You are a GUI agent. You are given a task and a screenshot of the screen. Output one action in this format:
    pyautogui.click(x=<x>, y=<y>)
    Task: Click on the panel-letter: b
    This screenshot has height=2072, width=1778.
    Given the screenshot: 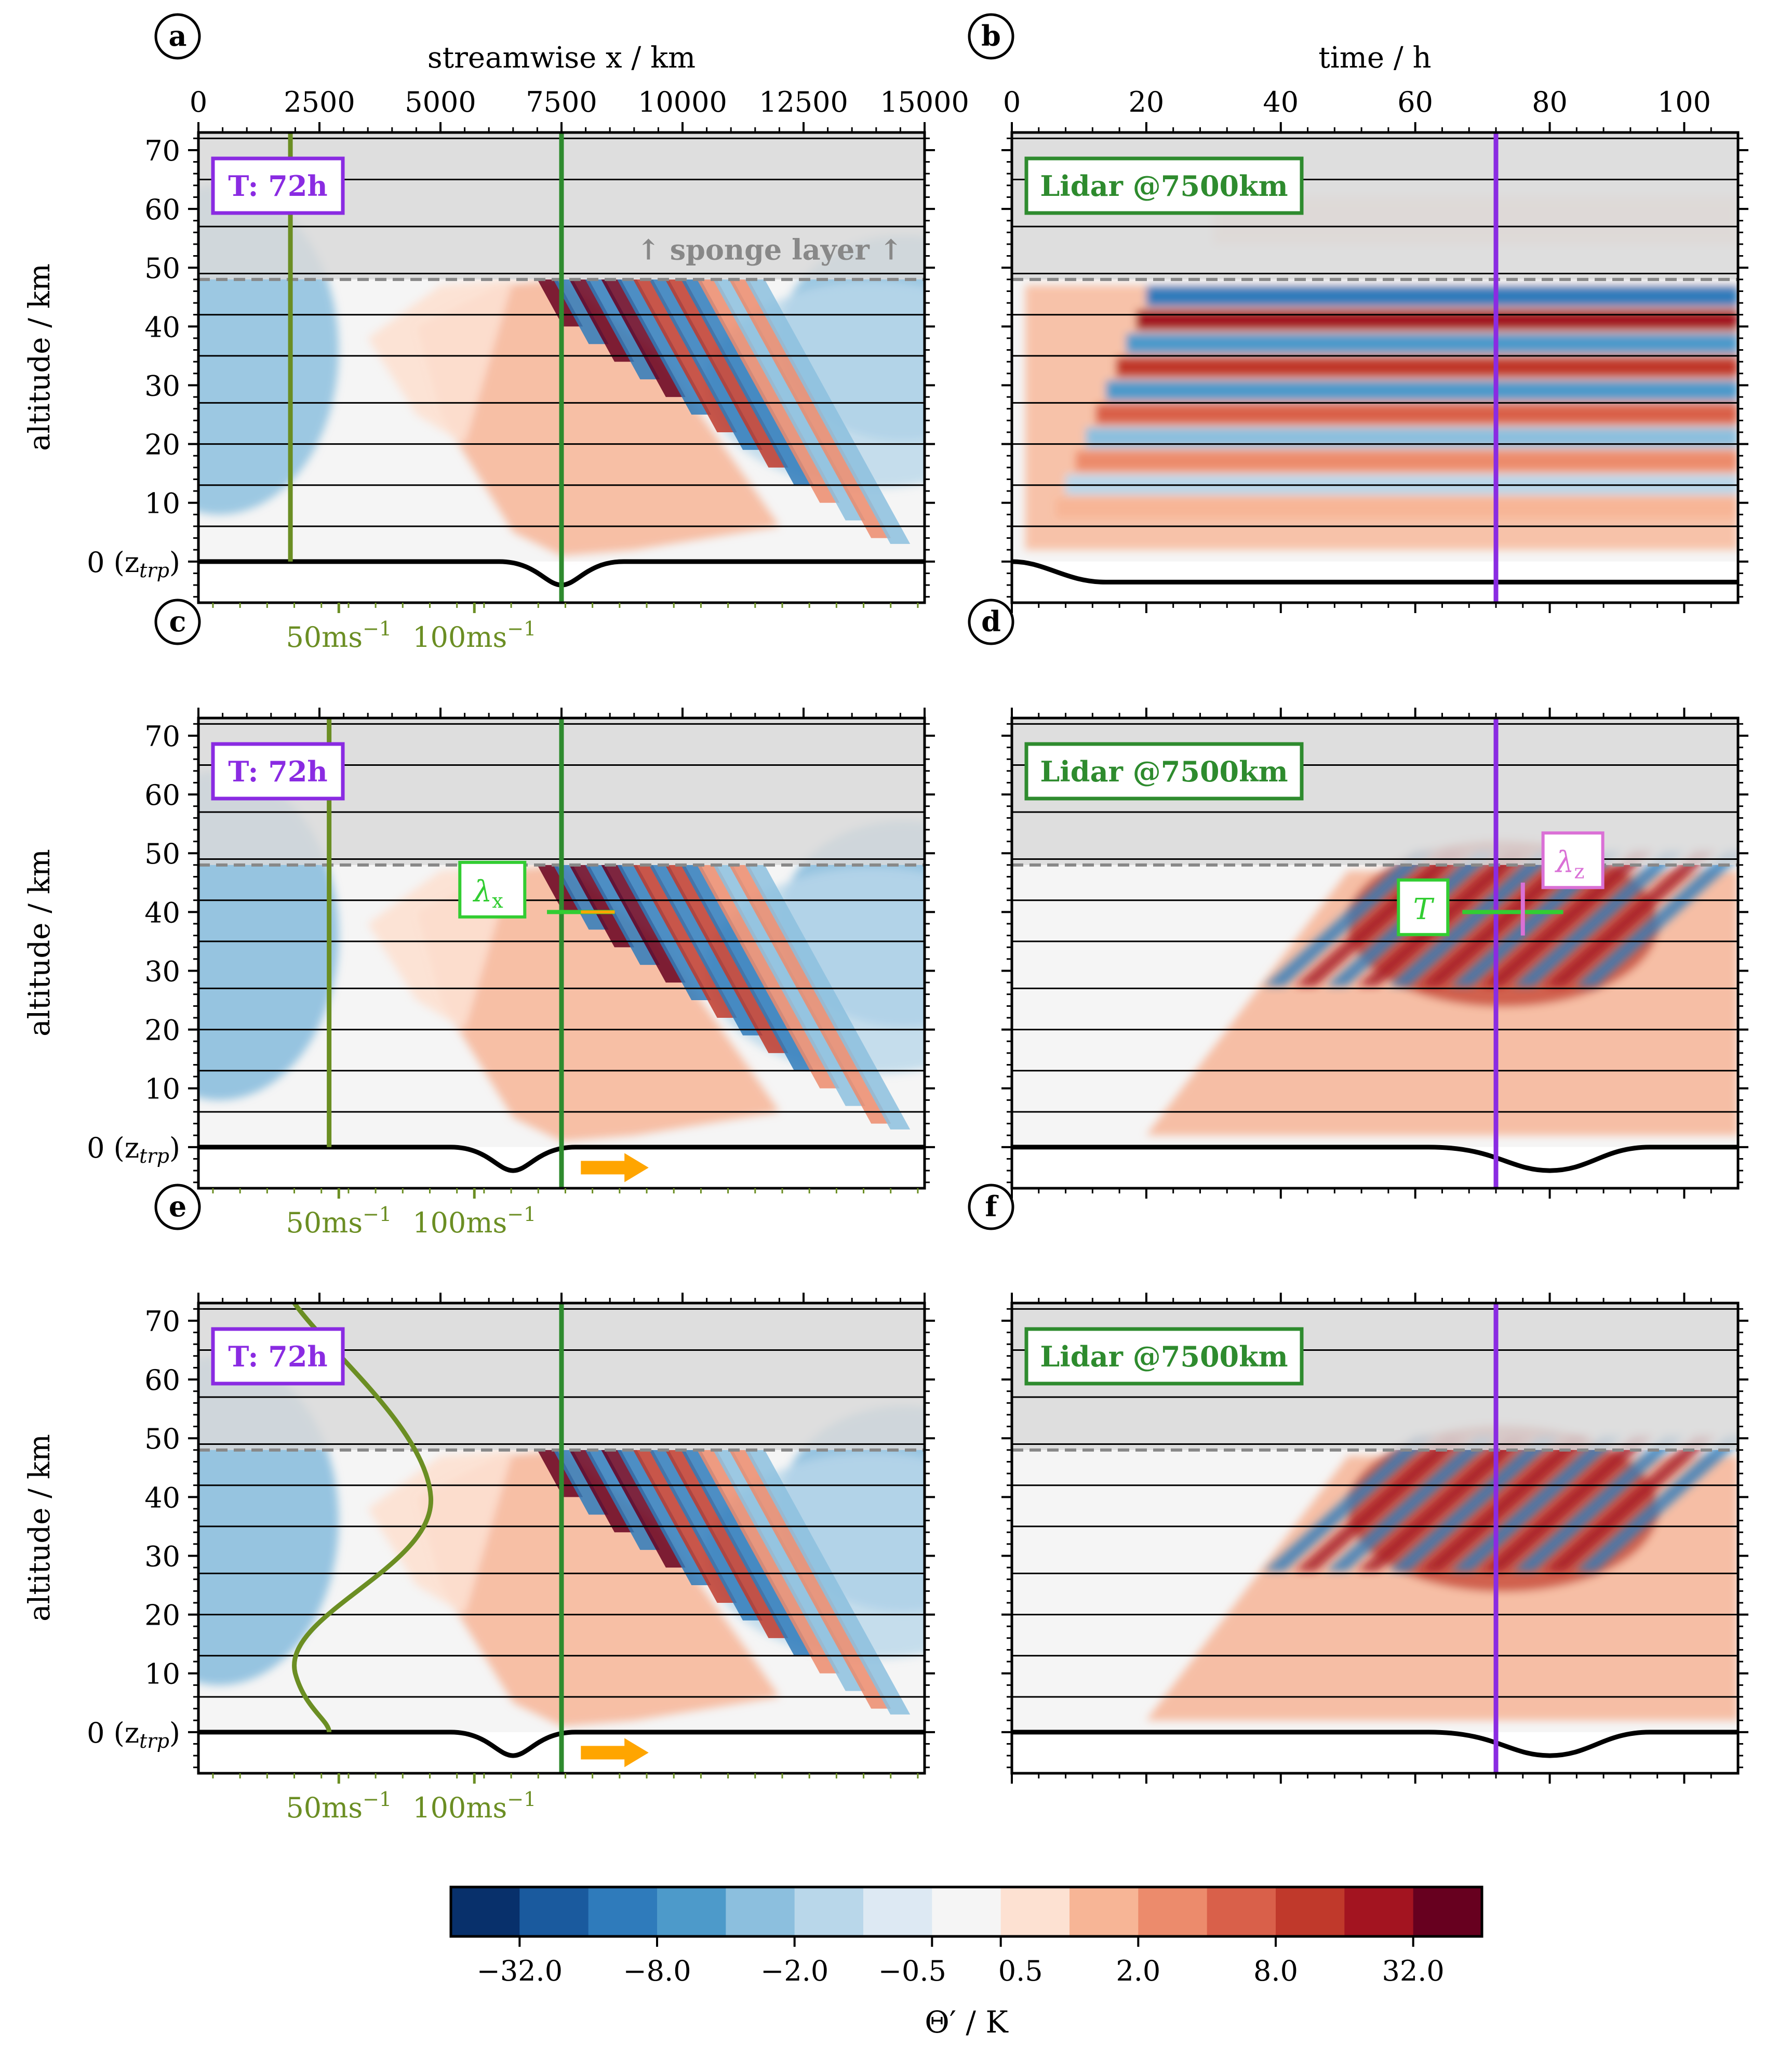 What is the action you would take?
    pyautogui.click(x=991, y=35)
    